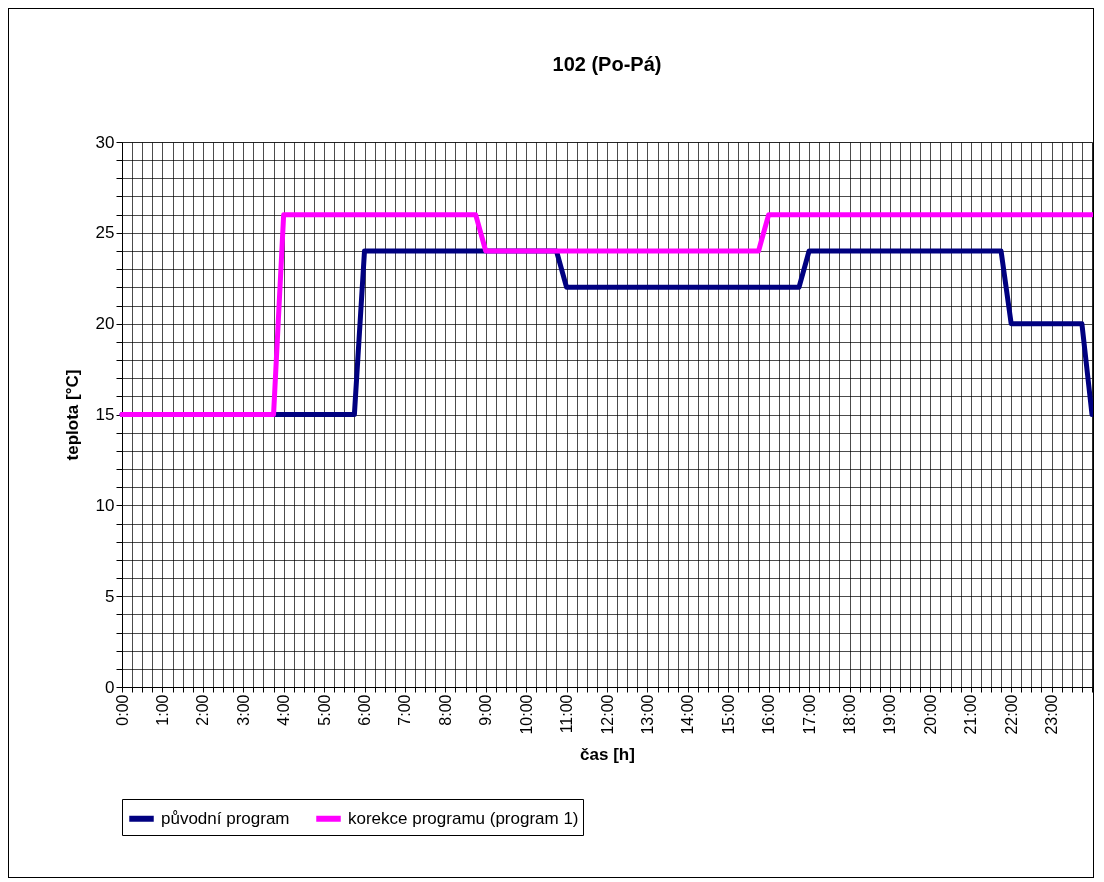 This screenshot has width=1104, height=882. Describe the element at coordinates (809, 714) in the screenshot. I see `x-tick-label: 17:00` at that location.